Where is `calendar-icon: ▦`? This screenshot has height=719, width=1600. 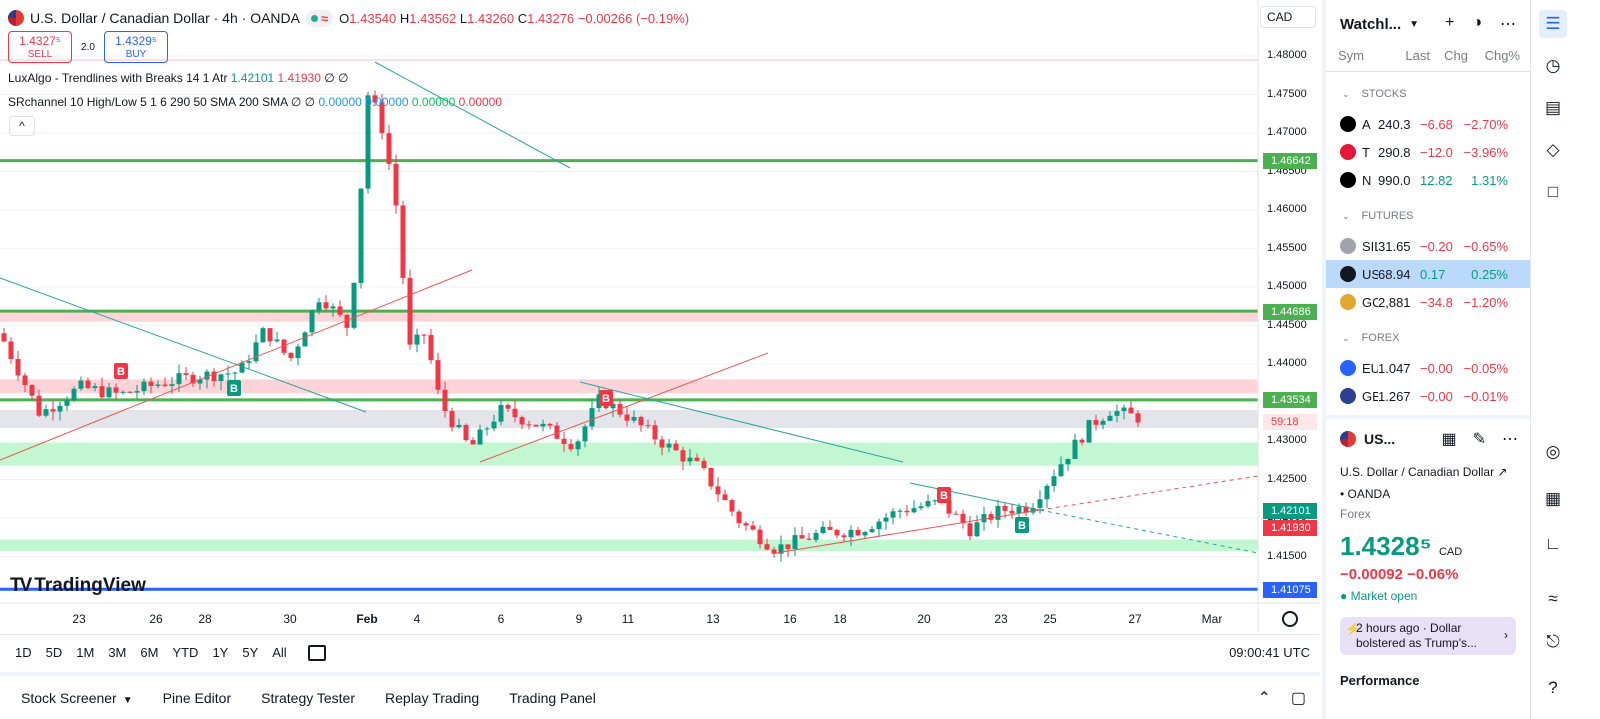 calendar-icon: ▦ is located at coordinates (1553, 498).